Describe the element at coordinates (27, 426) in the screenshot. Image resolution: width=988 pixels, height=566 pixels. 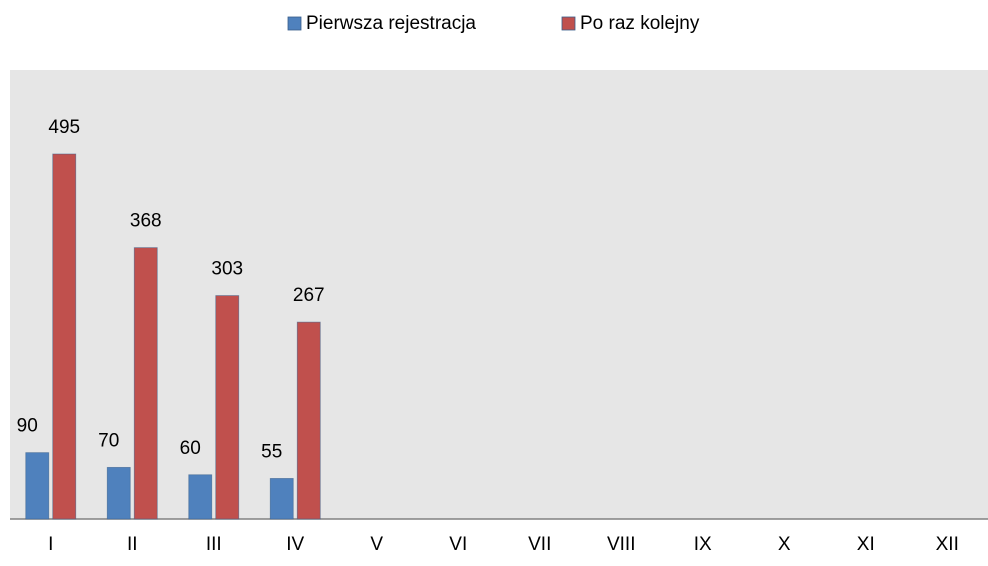
I see `value-label: 90` at that location.